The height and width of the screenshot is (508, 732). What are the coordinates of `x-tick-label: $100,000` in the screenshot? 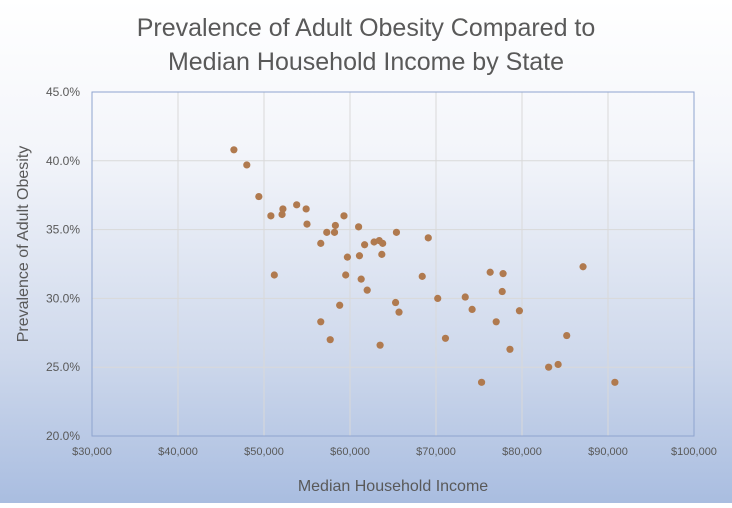 It's located at (694, 452).